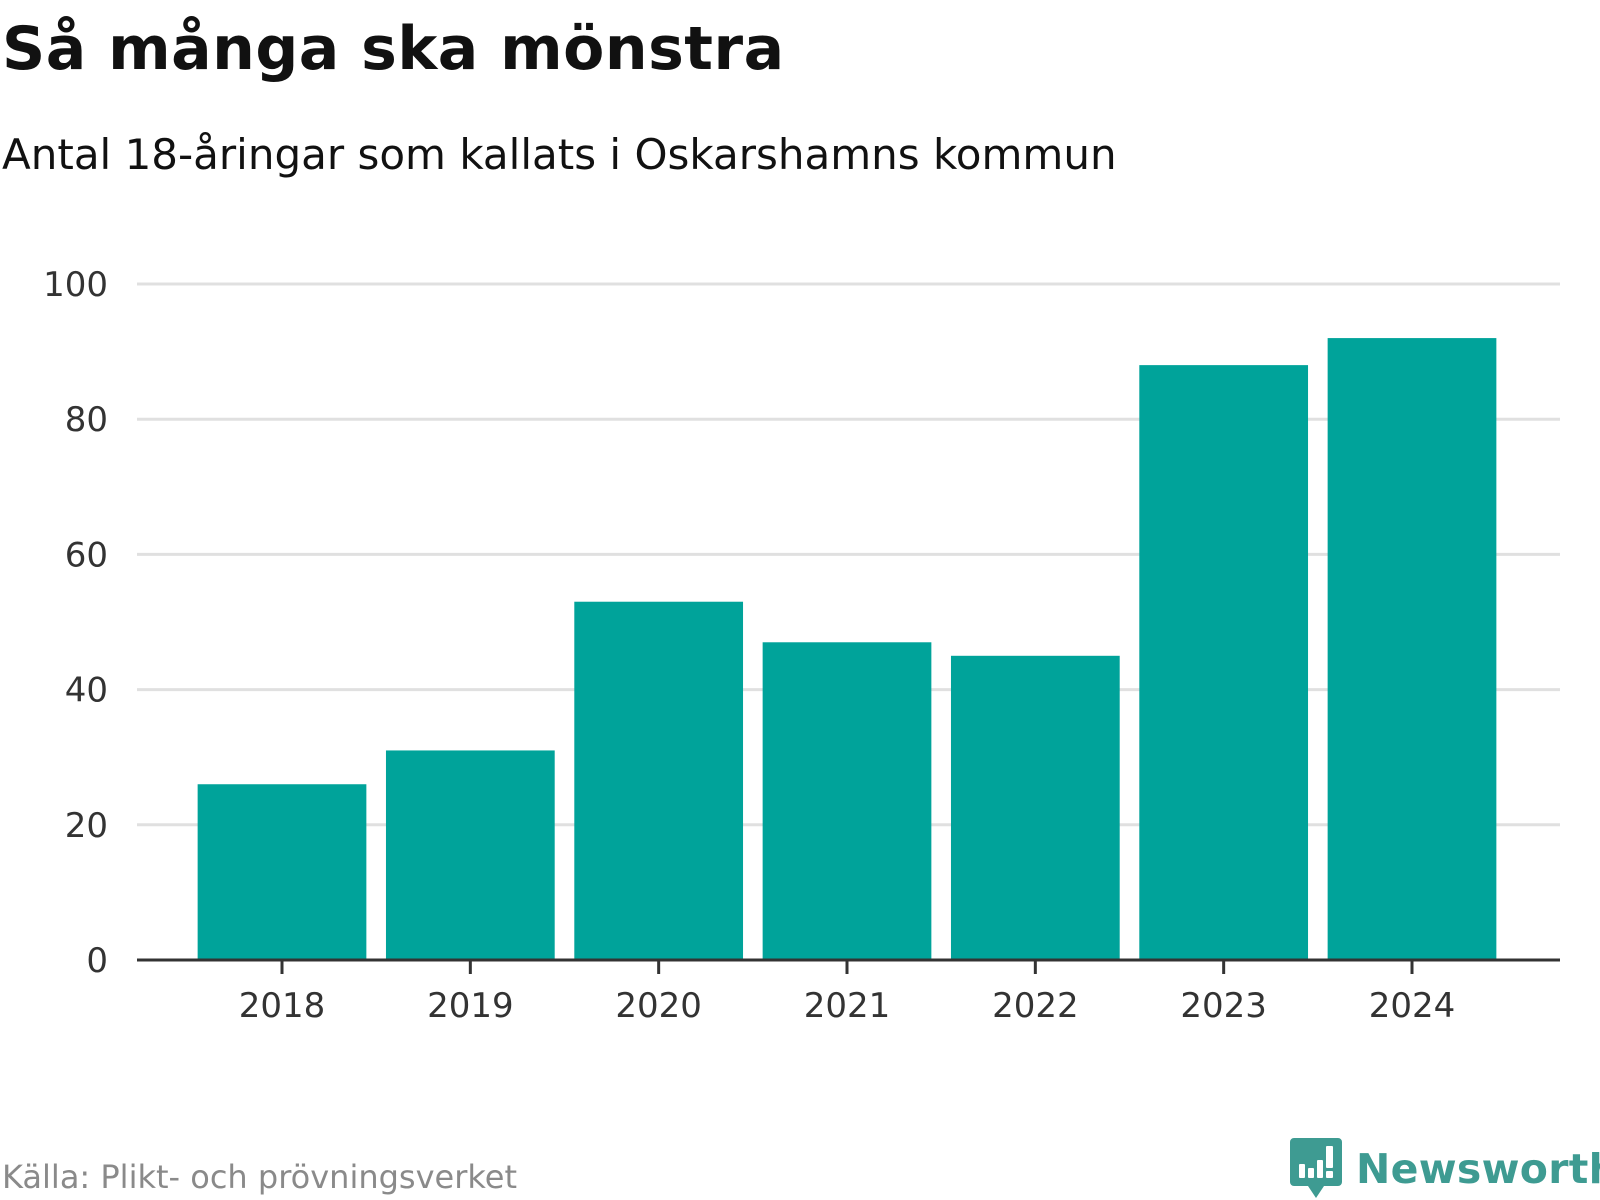 The width and height of the screenshot is (1600, 1200). I want to click on y-tick-label: 0, so click(97, 961).